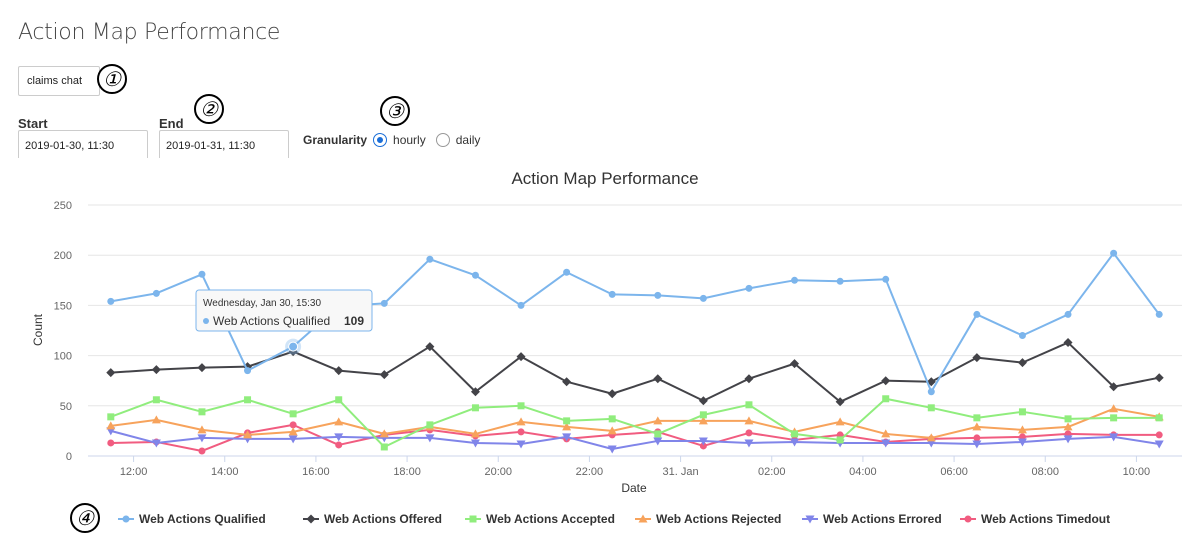  I want to click on legend-item-web-actions-qualified: Web Actions Qualified, so click(192, 519).